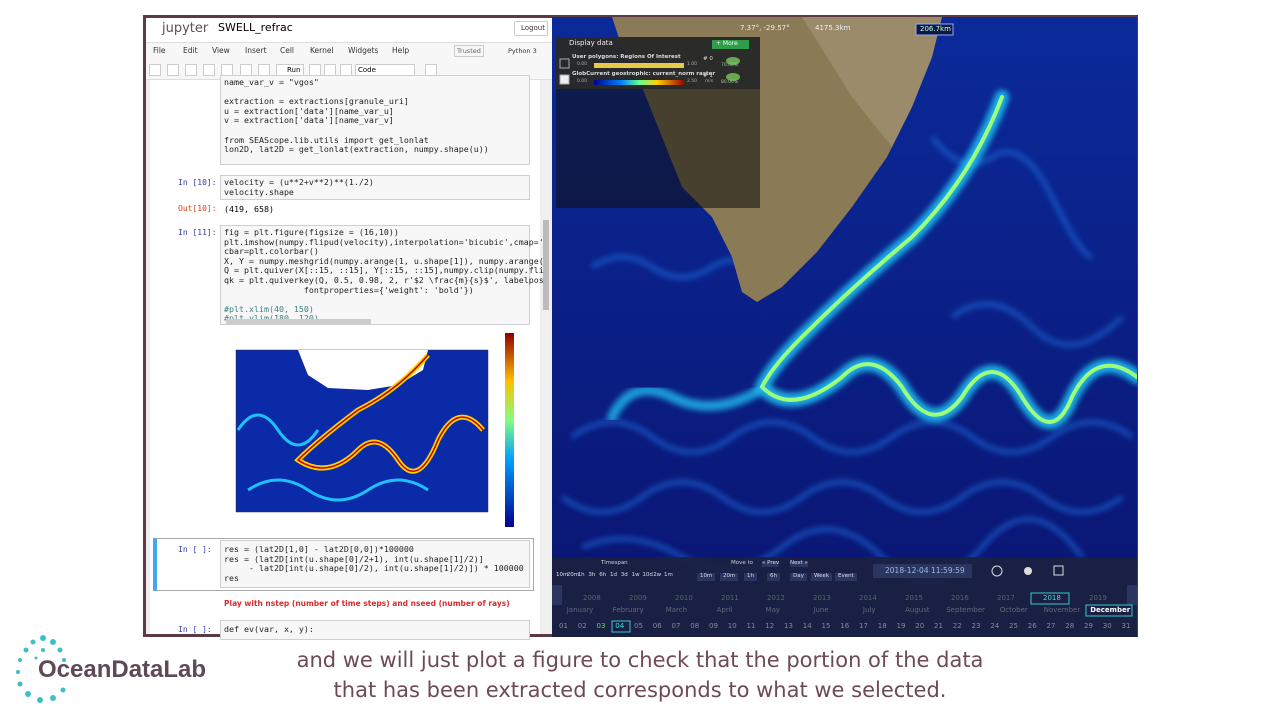 The height and width of the screenshot is (720, 1280). I want to click on span-button: 1h, so click(581, 575).